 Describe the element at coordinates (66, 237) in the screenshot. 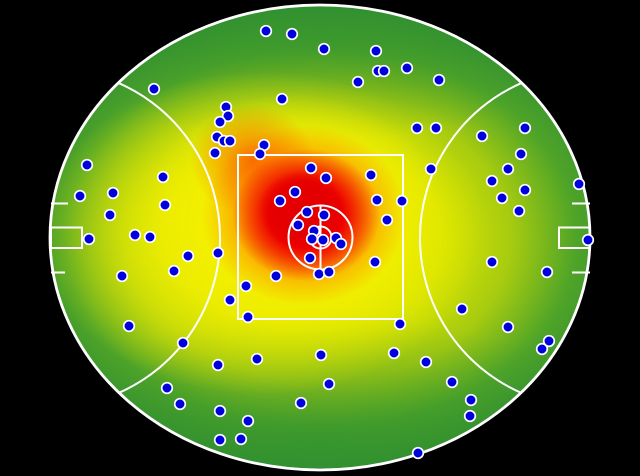

I see `left-goal-square-line` at that location.